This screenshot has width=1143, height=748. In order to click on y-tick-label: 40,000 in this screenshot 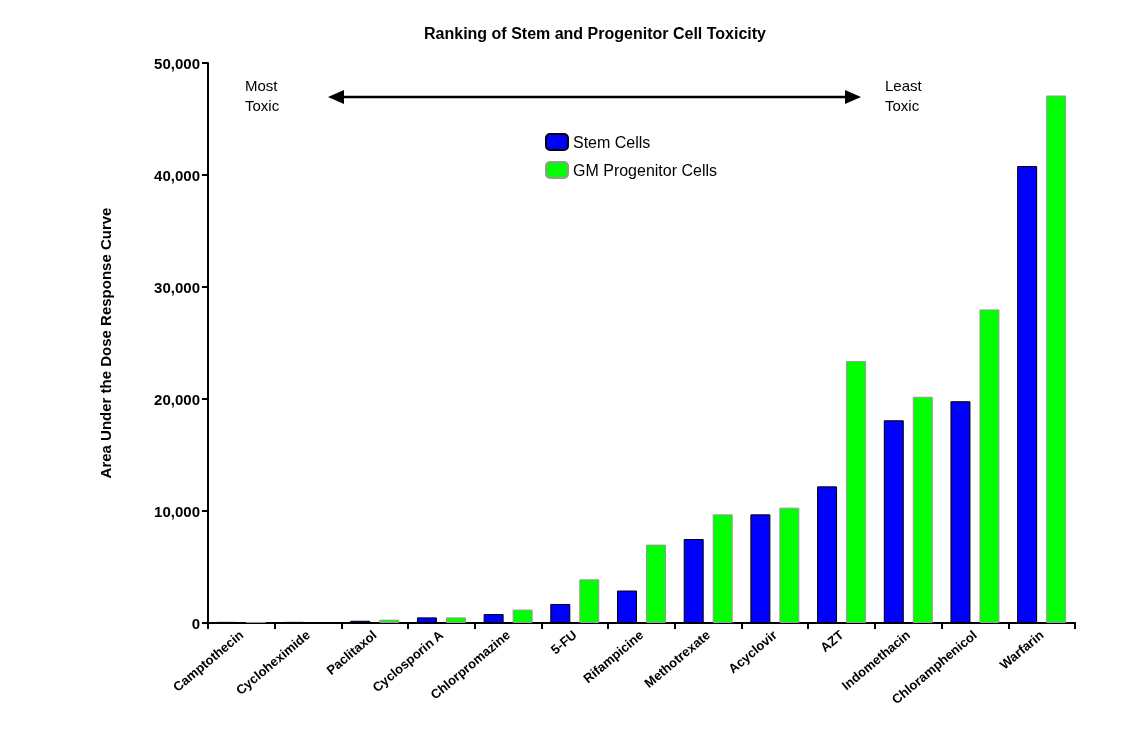, I will do `click(177, 175)`.